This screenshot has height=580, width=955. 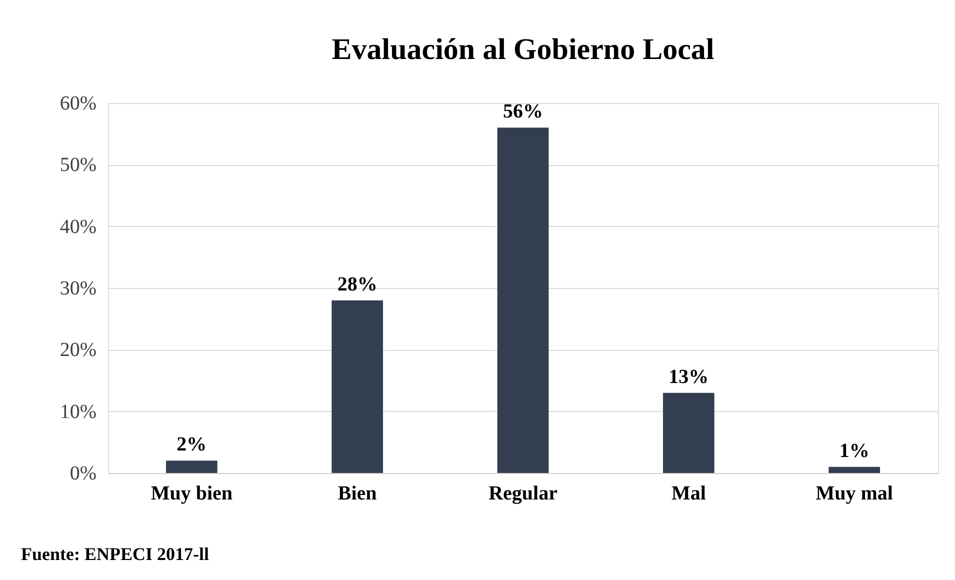 What do you see at coordinates (78, 165) in the screenshot?
I see `y-tick-label: 50%` at bounding box center [78, 165].